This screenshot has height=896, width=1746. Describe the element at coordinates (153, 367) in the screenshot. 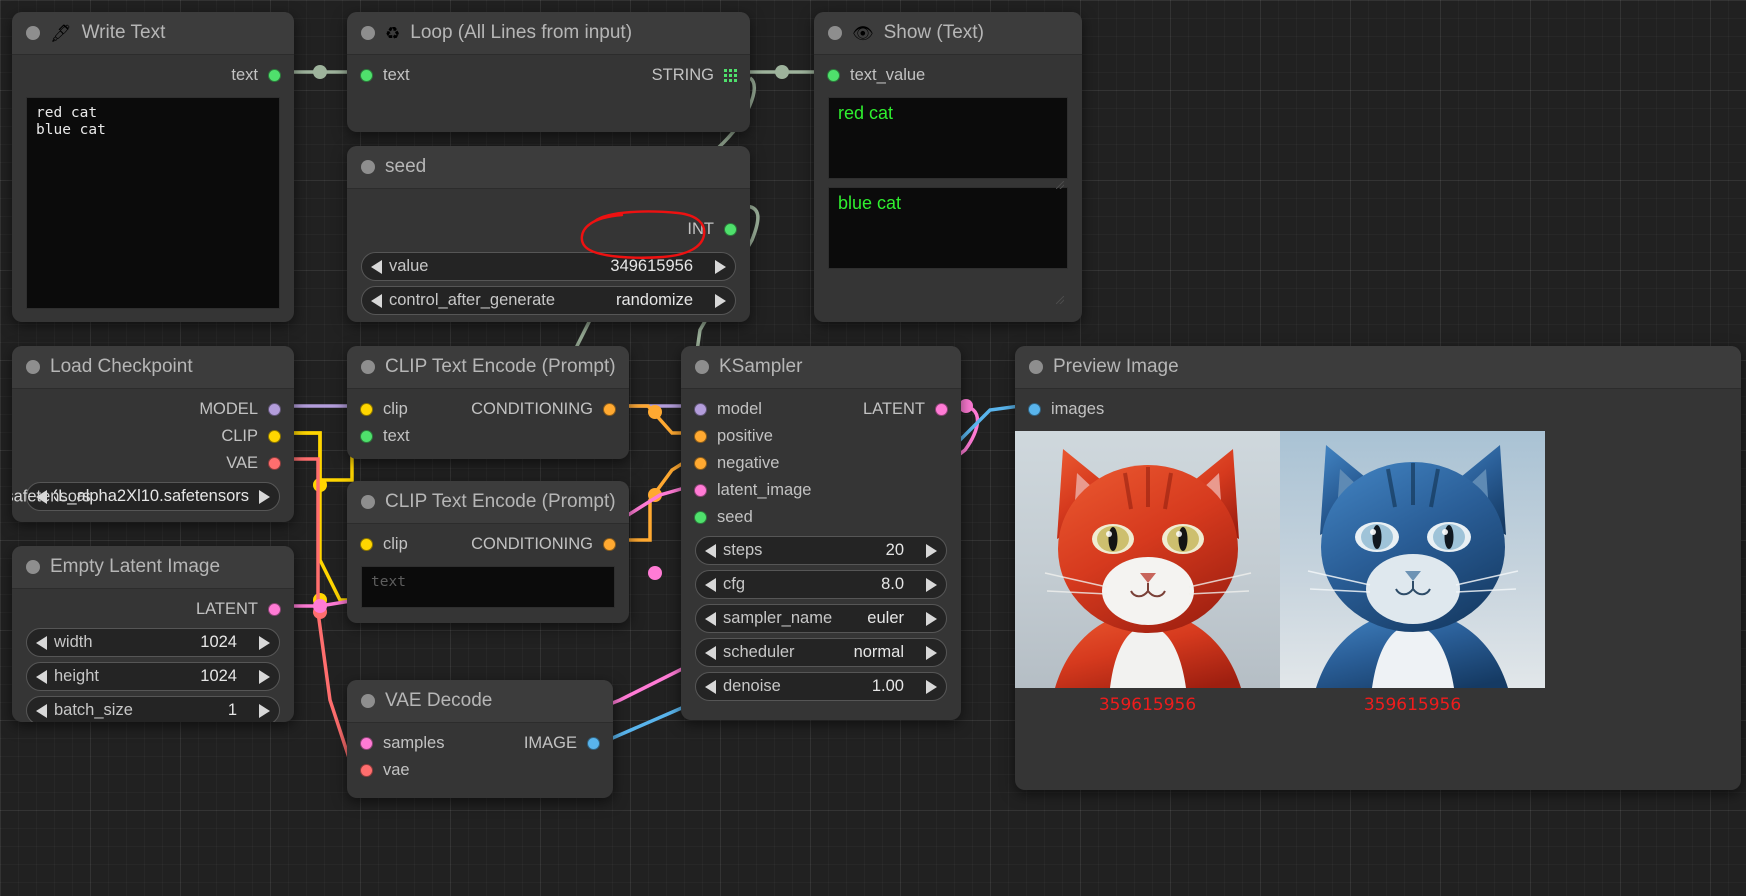

I see `node-title-bar: Load Checkpoint` at that location.